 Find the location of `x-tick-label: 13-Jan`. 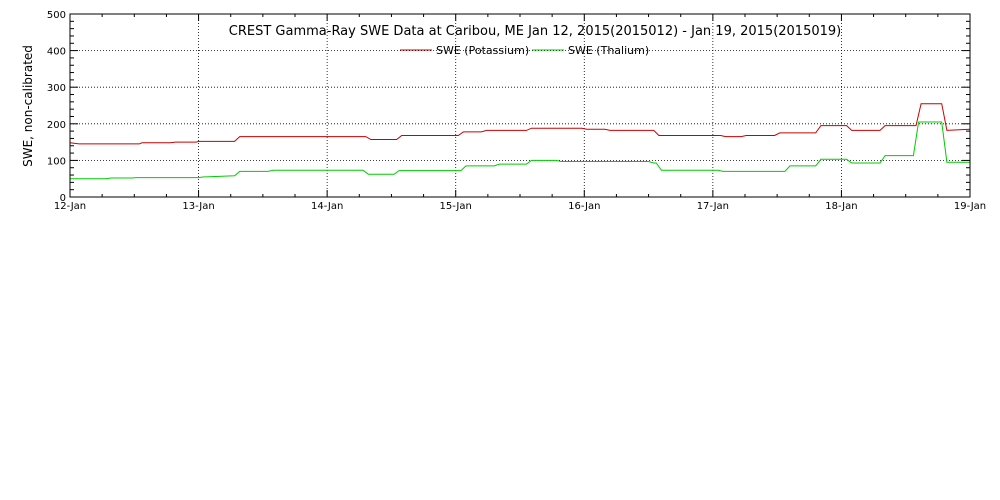

x-tick-label: 13-Jan is located at coordinates (198, 206).